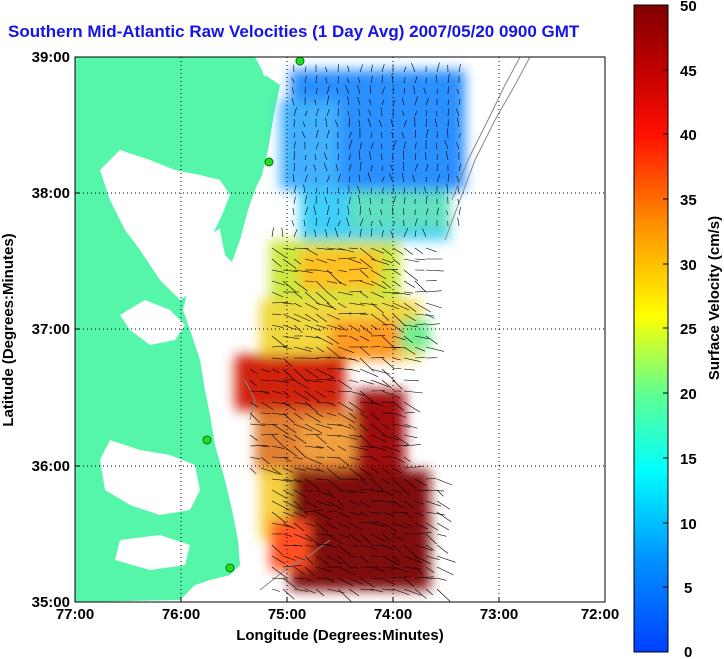 This screenshot has width=724, height=659. Describe the element at coordinates (230, 568) in the screenshot. I see `station-marker` at that location.